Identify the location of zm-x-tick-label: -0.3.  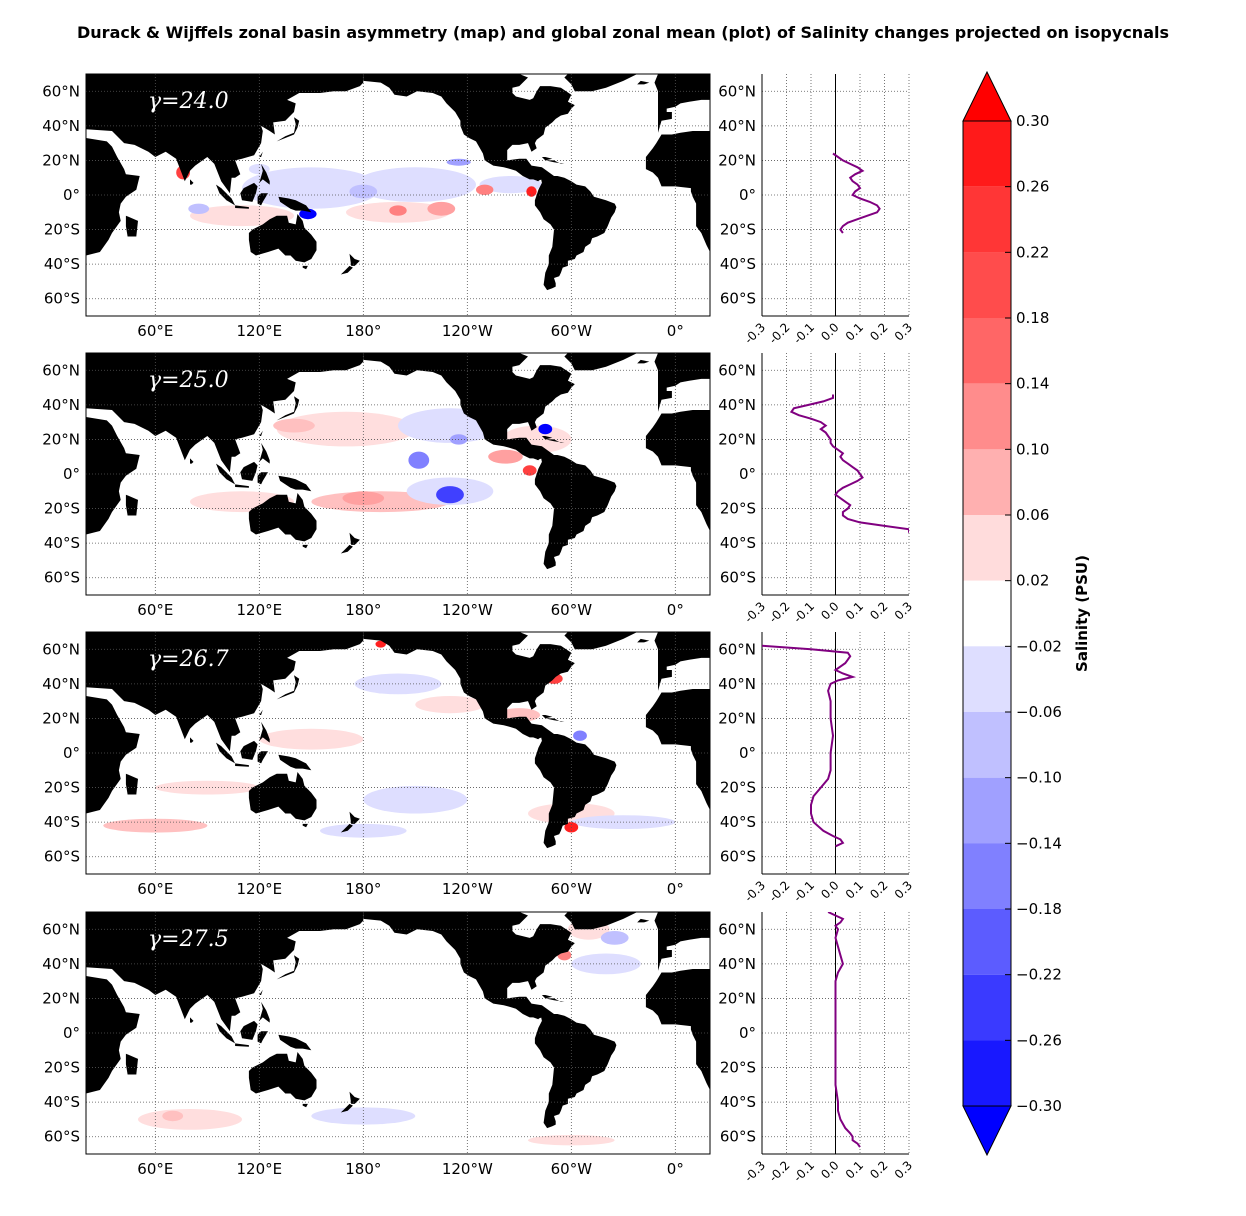
(755, 891).